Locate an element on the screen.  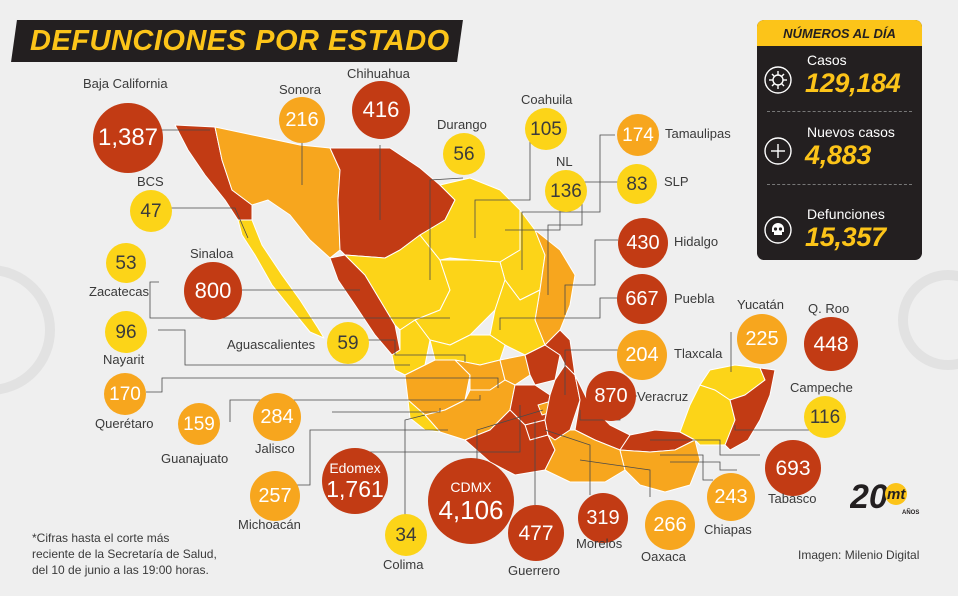
bubble-puebla: 667 is located at coordinates (642, 299).